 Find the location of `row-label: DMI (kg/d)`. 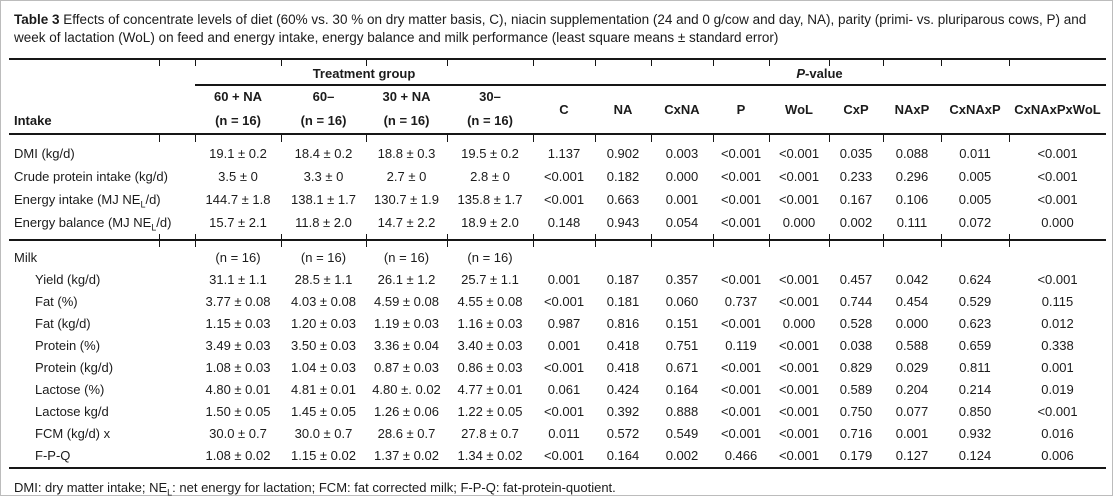

row-label: DMI (kg/d) is located at coordinates (44, 153).